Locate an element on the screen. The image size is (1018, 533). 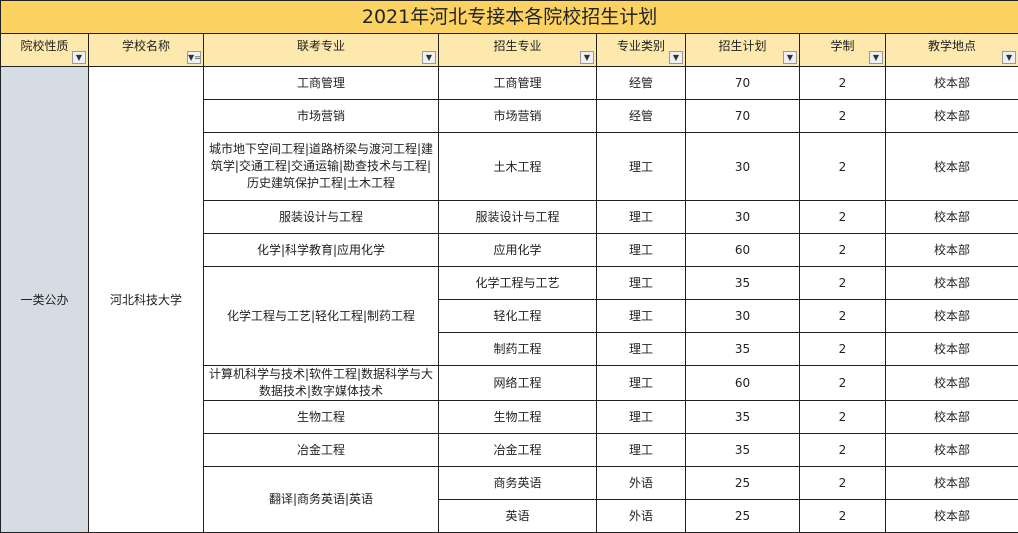
filter-active-icon: ▼= is located at coordinates (194, 57).